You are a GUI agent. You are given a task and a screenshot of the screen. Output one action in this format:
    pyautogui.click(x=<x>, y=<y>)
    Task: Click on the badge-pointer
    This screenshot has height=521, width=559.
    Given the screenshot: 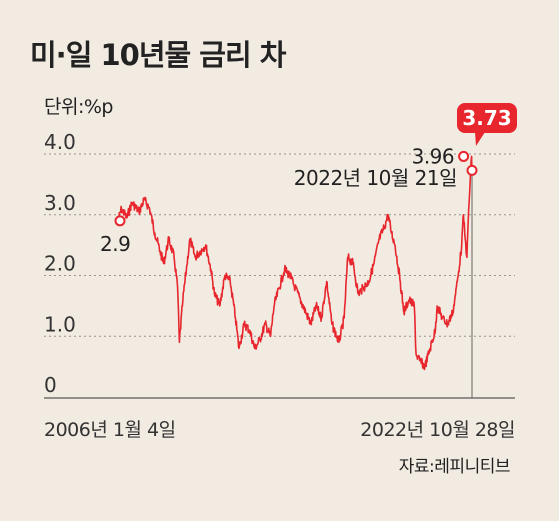 What is the action you would take?
    pyautogui.click(x=480, y=139)
    